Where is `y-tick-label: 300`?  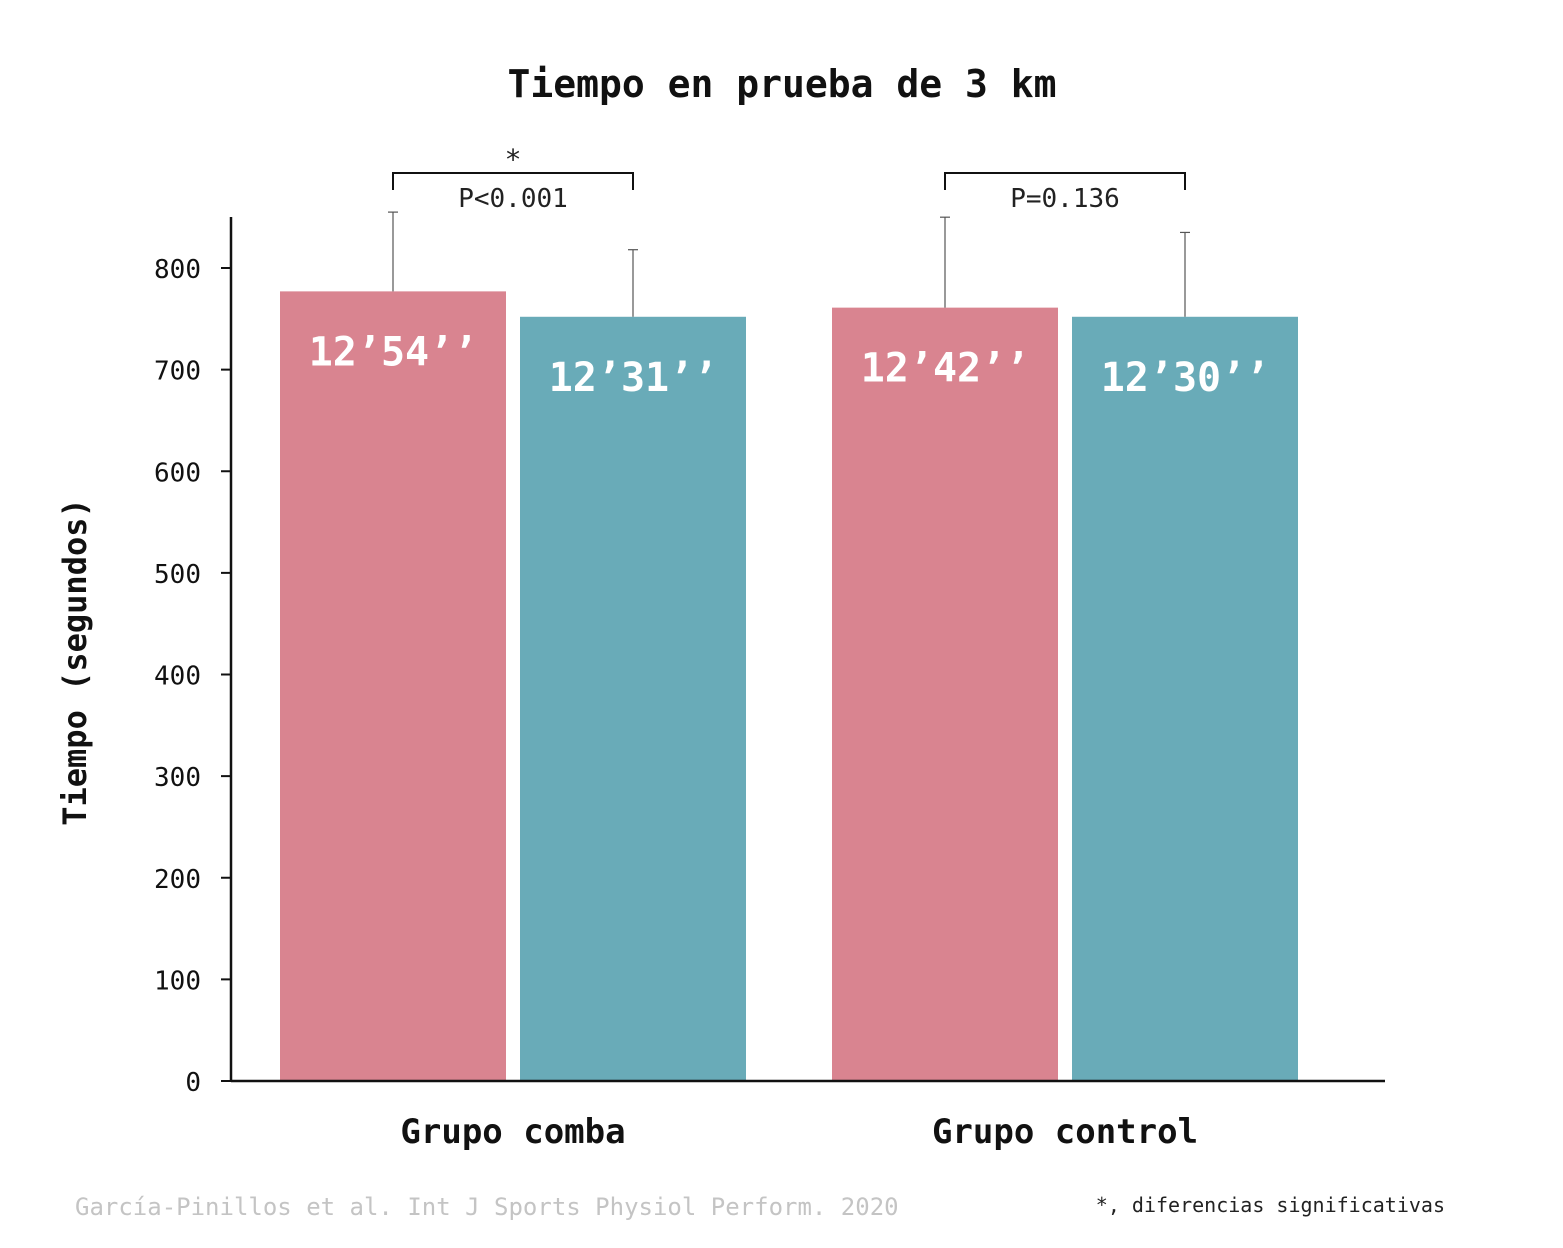
y-tick-label: 300 is located at coordinates (177, 778).